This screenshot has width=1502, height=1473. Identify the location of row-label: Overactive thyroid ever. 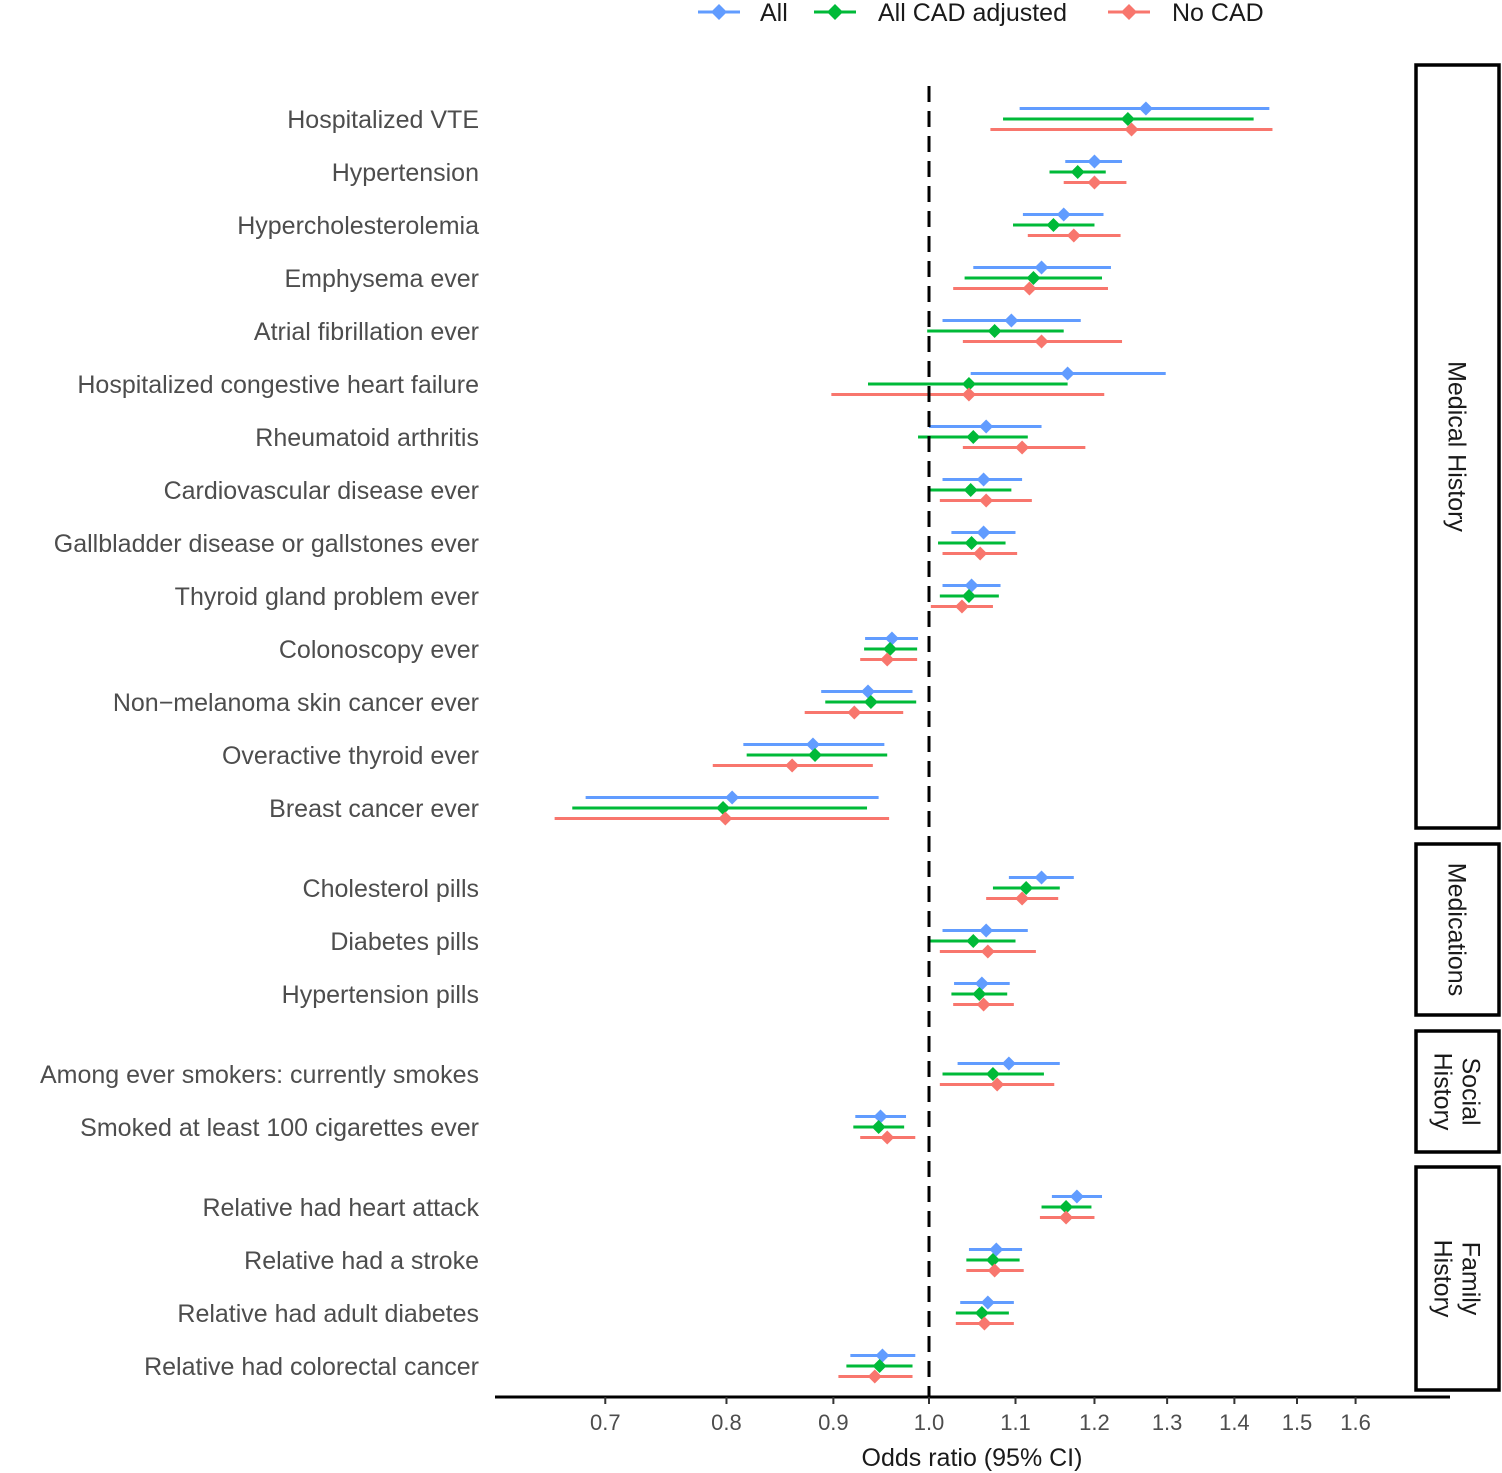
(350, 756).